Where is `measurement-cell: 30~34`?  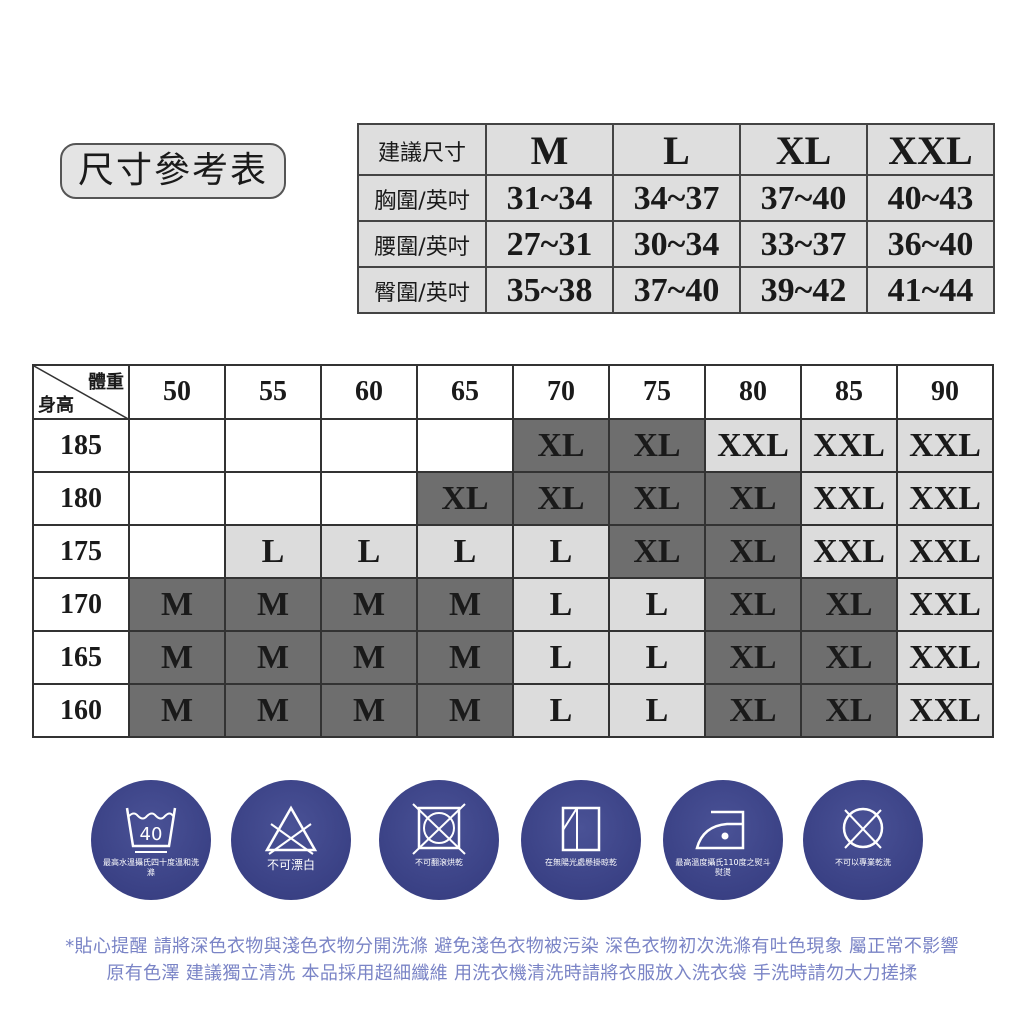 measurement-cell: 30~34 is located at coordinates (676, 244).